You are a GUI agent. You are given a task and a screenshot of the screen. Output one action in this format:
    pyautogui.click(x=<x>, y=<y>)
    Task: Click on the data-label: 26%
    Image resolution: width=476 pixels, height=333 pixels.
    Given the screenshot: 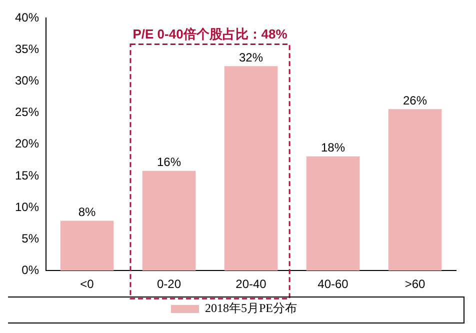 What is the action you would take?
    pyautogui.click(x=415, y=100)
    